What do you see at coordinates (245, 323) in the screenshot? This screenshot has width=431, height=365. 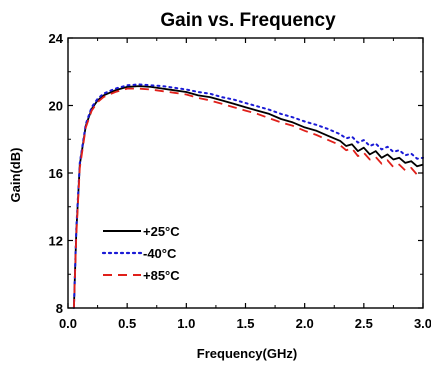 I see `x-tick-label: 1.5` at bounding box center [245, 323].